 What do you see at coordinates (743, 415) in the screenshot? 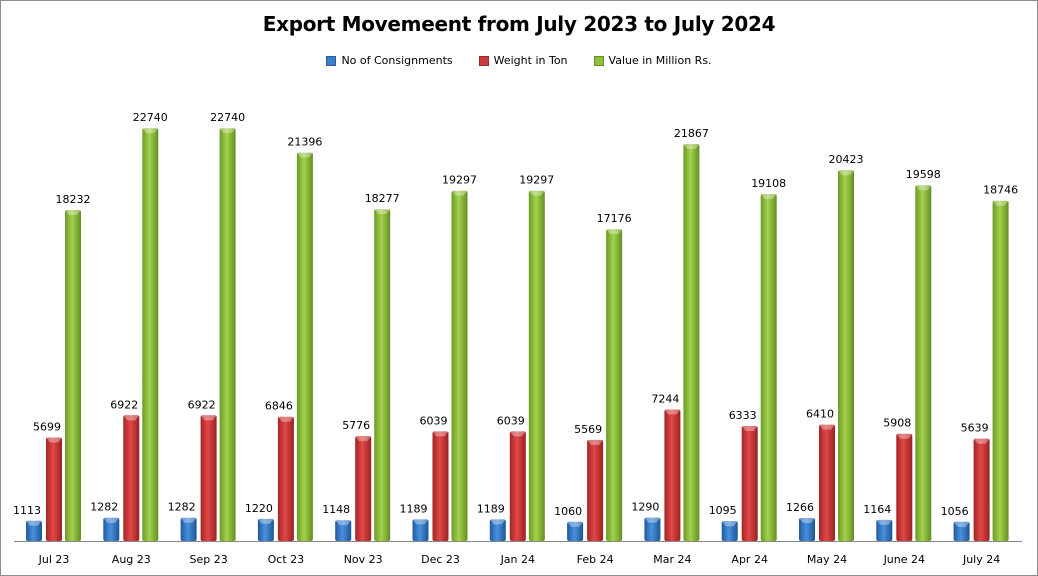
I see `data-label-weight: 6333` at bounding box center [743, 415].